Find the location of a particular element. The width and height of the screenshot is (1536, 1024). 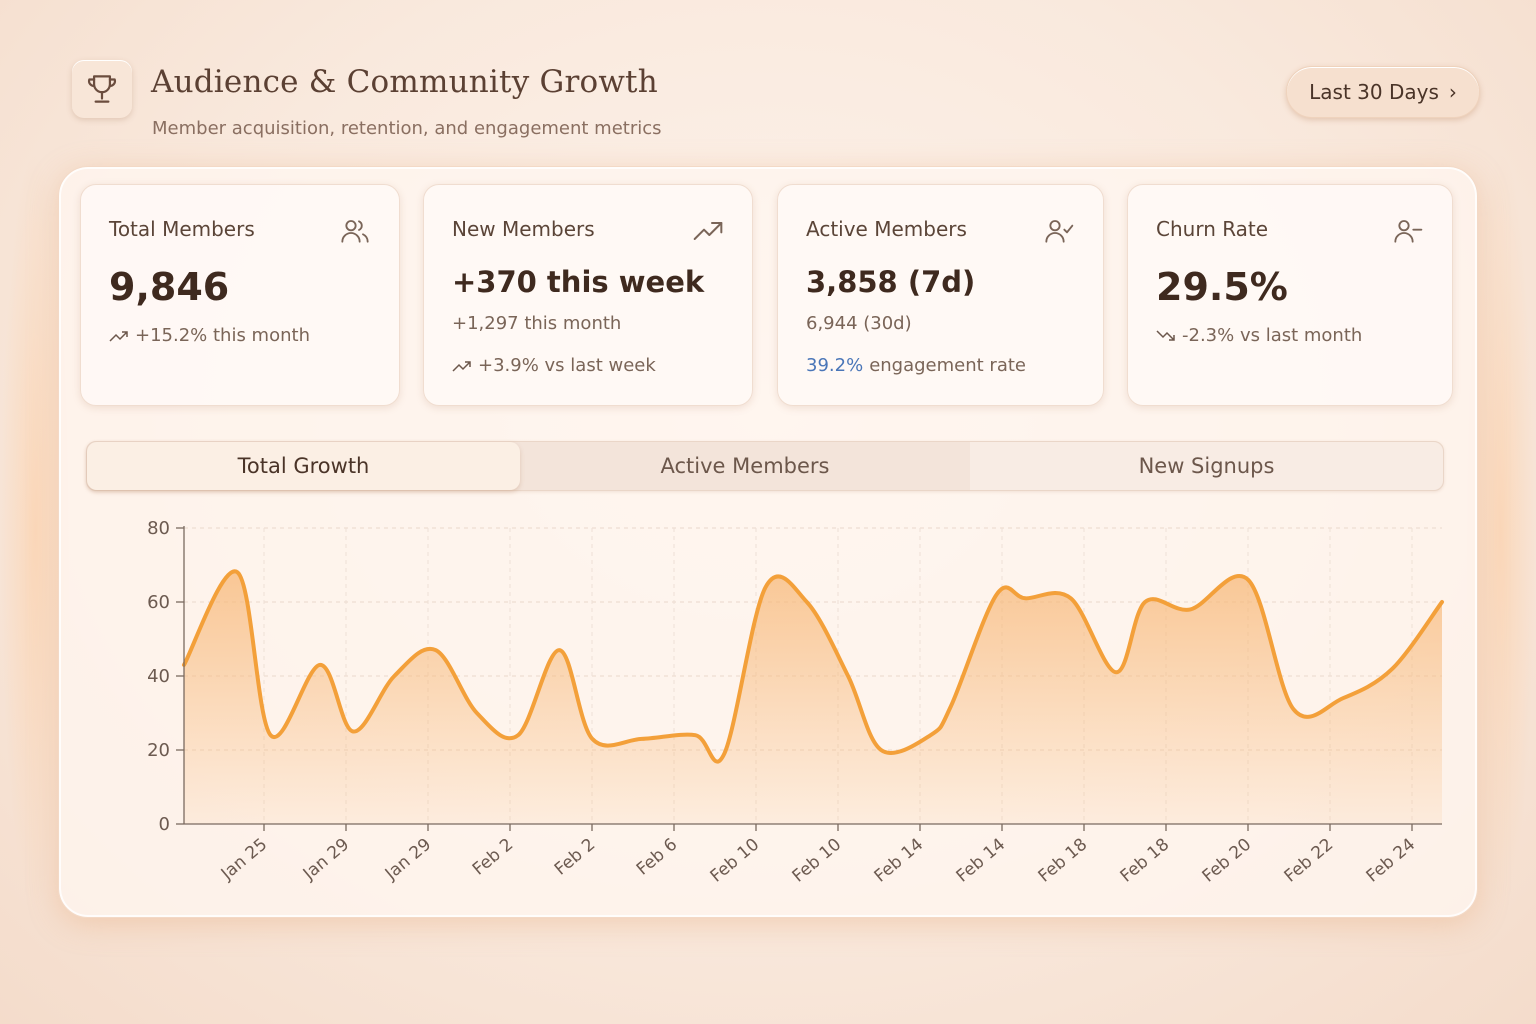

user-minus-icon is located at coordinates (1408, 231).